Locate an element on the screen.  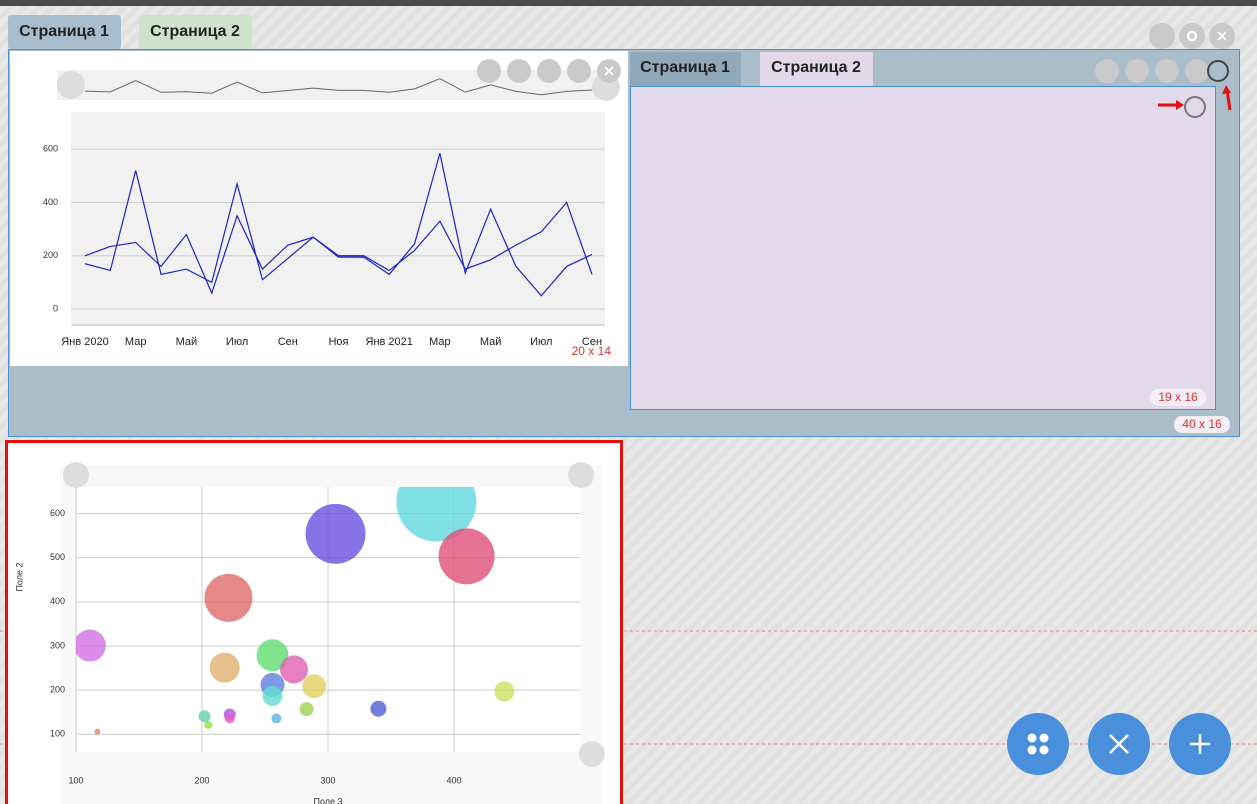
export-button is located at coordinates (549, 71).